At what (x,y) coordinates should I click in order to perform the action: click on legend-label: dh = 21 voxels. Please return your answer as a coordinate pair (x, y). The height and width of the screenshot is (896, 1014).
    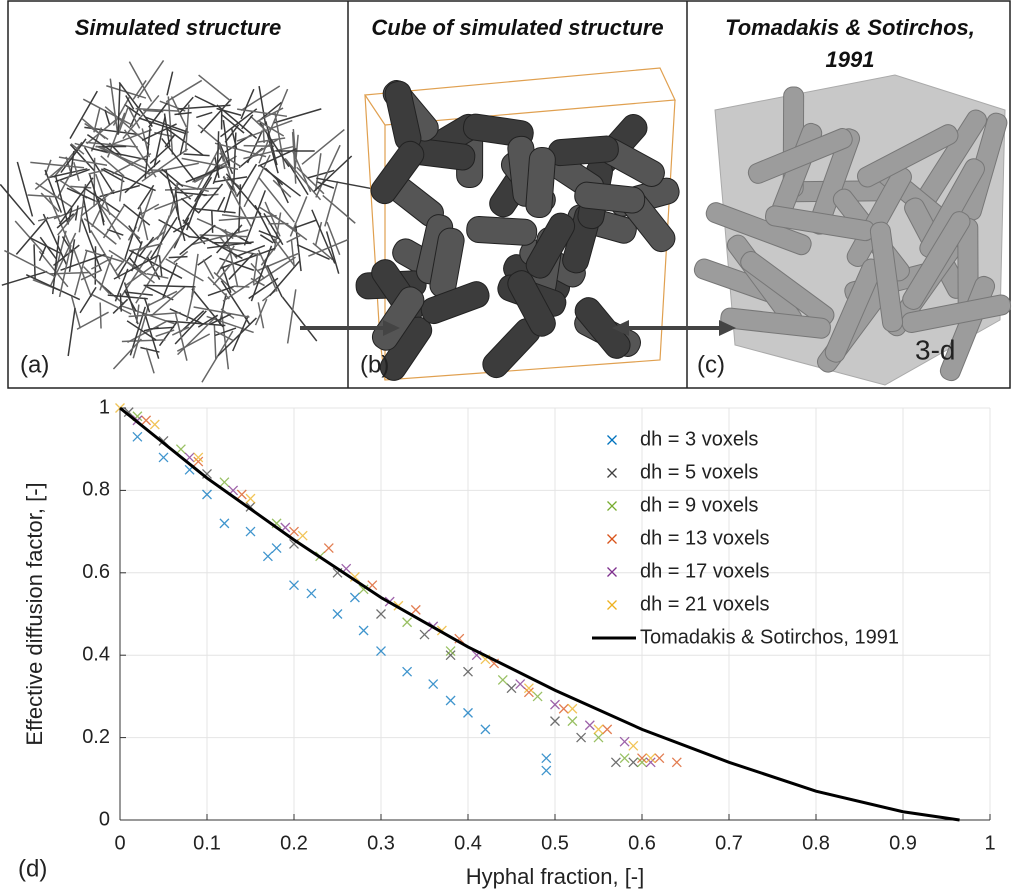
    Looking at the image, I should click on (705, 604).